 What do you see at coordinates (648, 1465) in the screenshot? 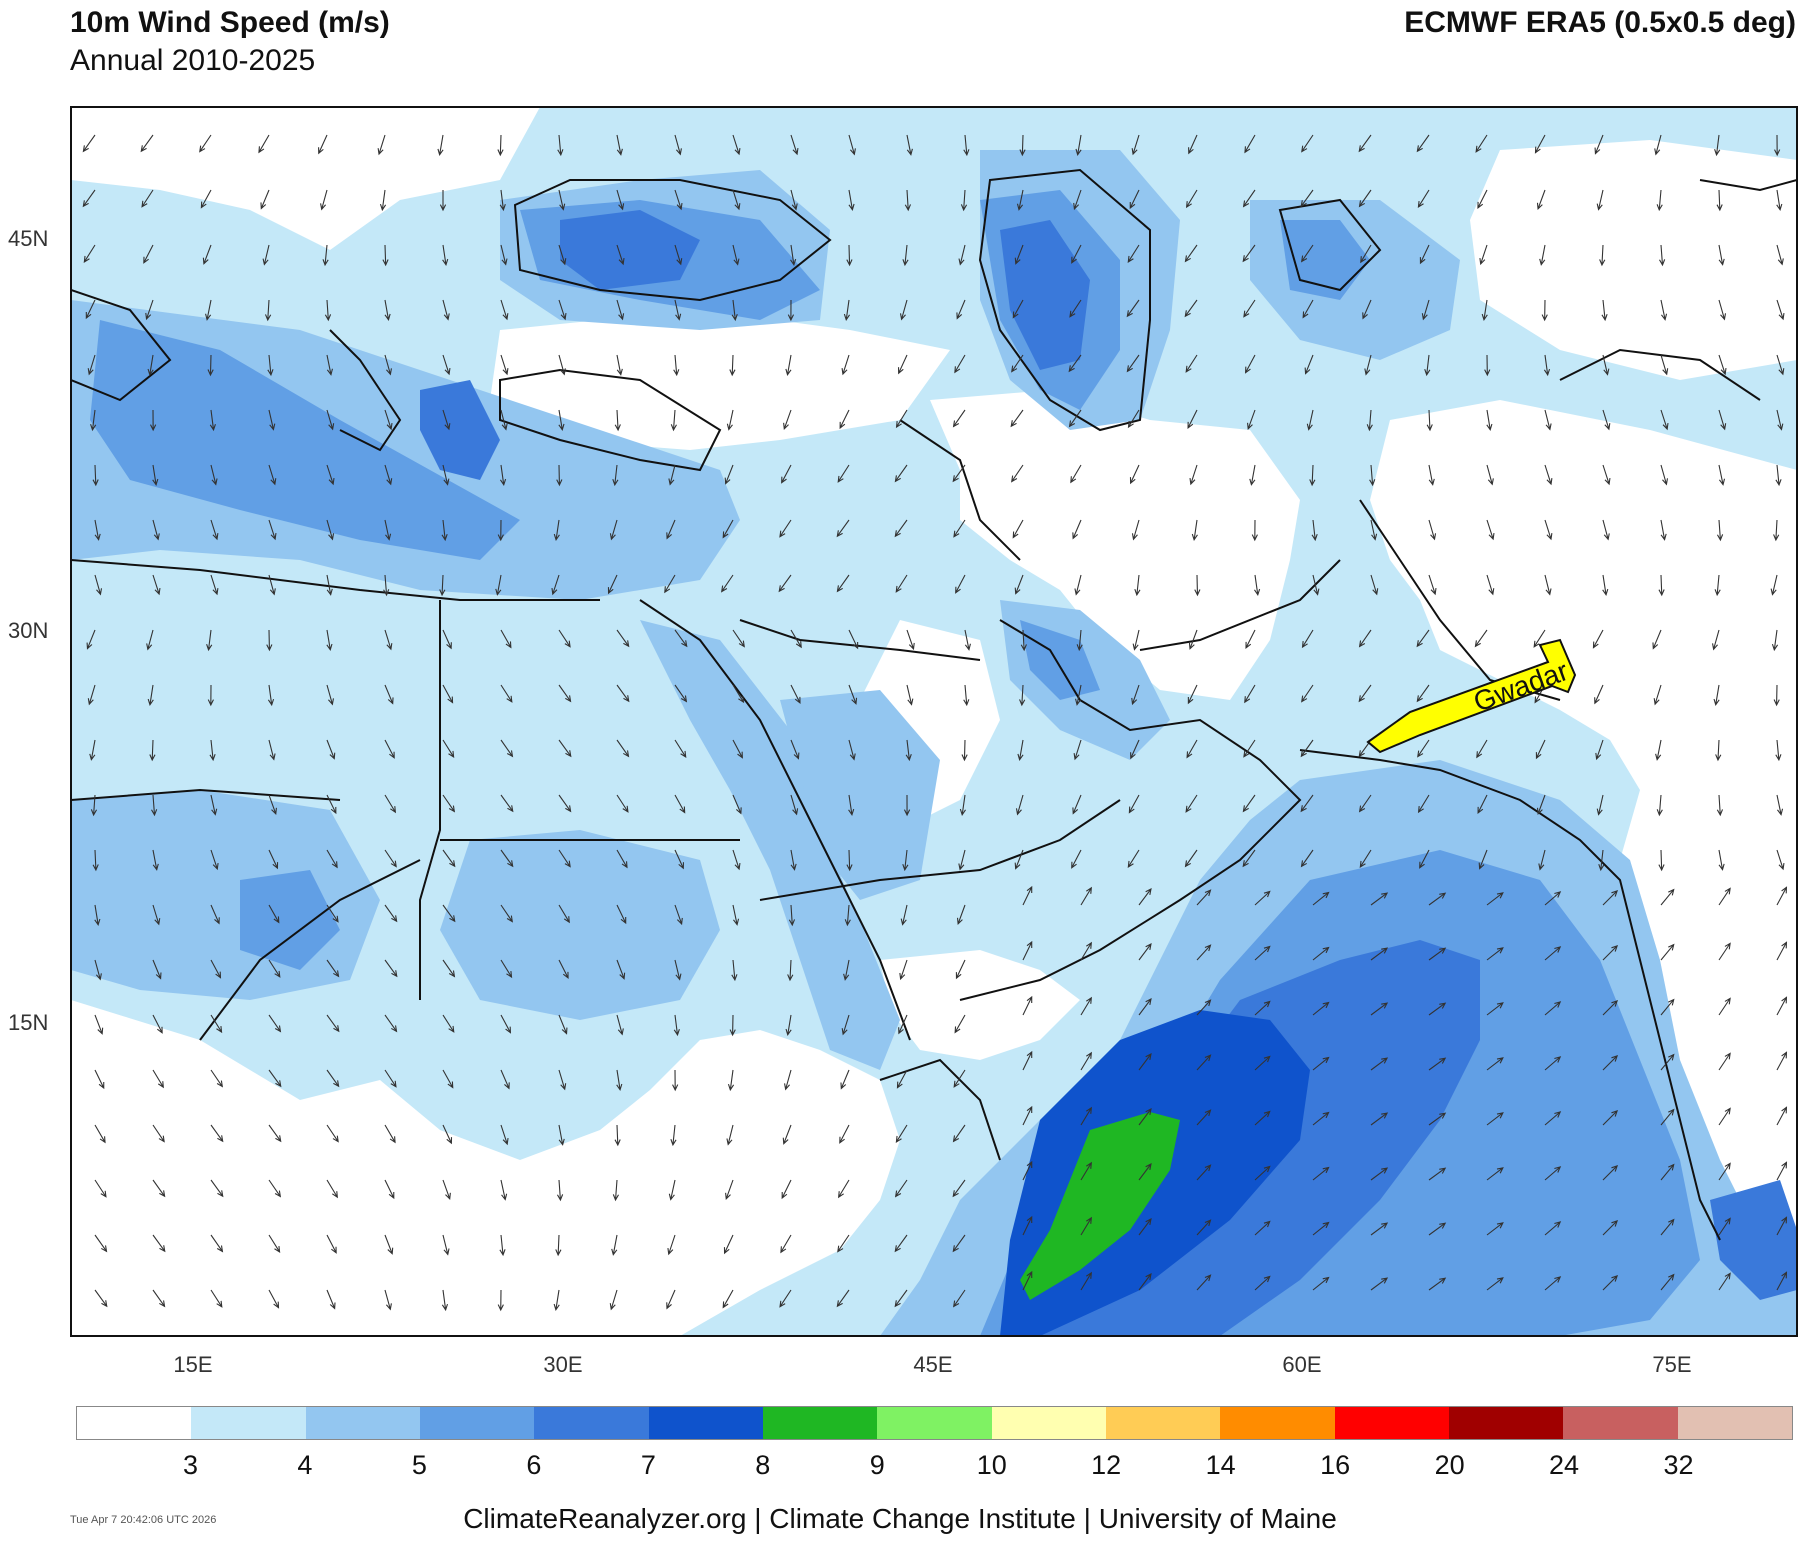
I see `colorbar-label: 7` at bounding box center [648, 1465].